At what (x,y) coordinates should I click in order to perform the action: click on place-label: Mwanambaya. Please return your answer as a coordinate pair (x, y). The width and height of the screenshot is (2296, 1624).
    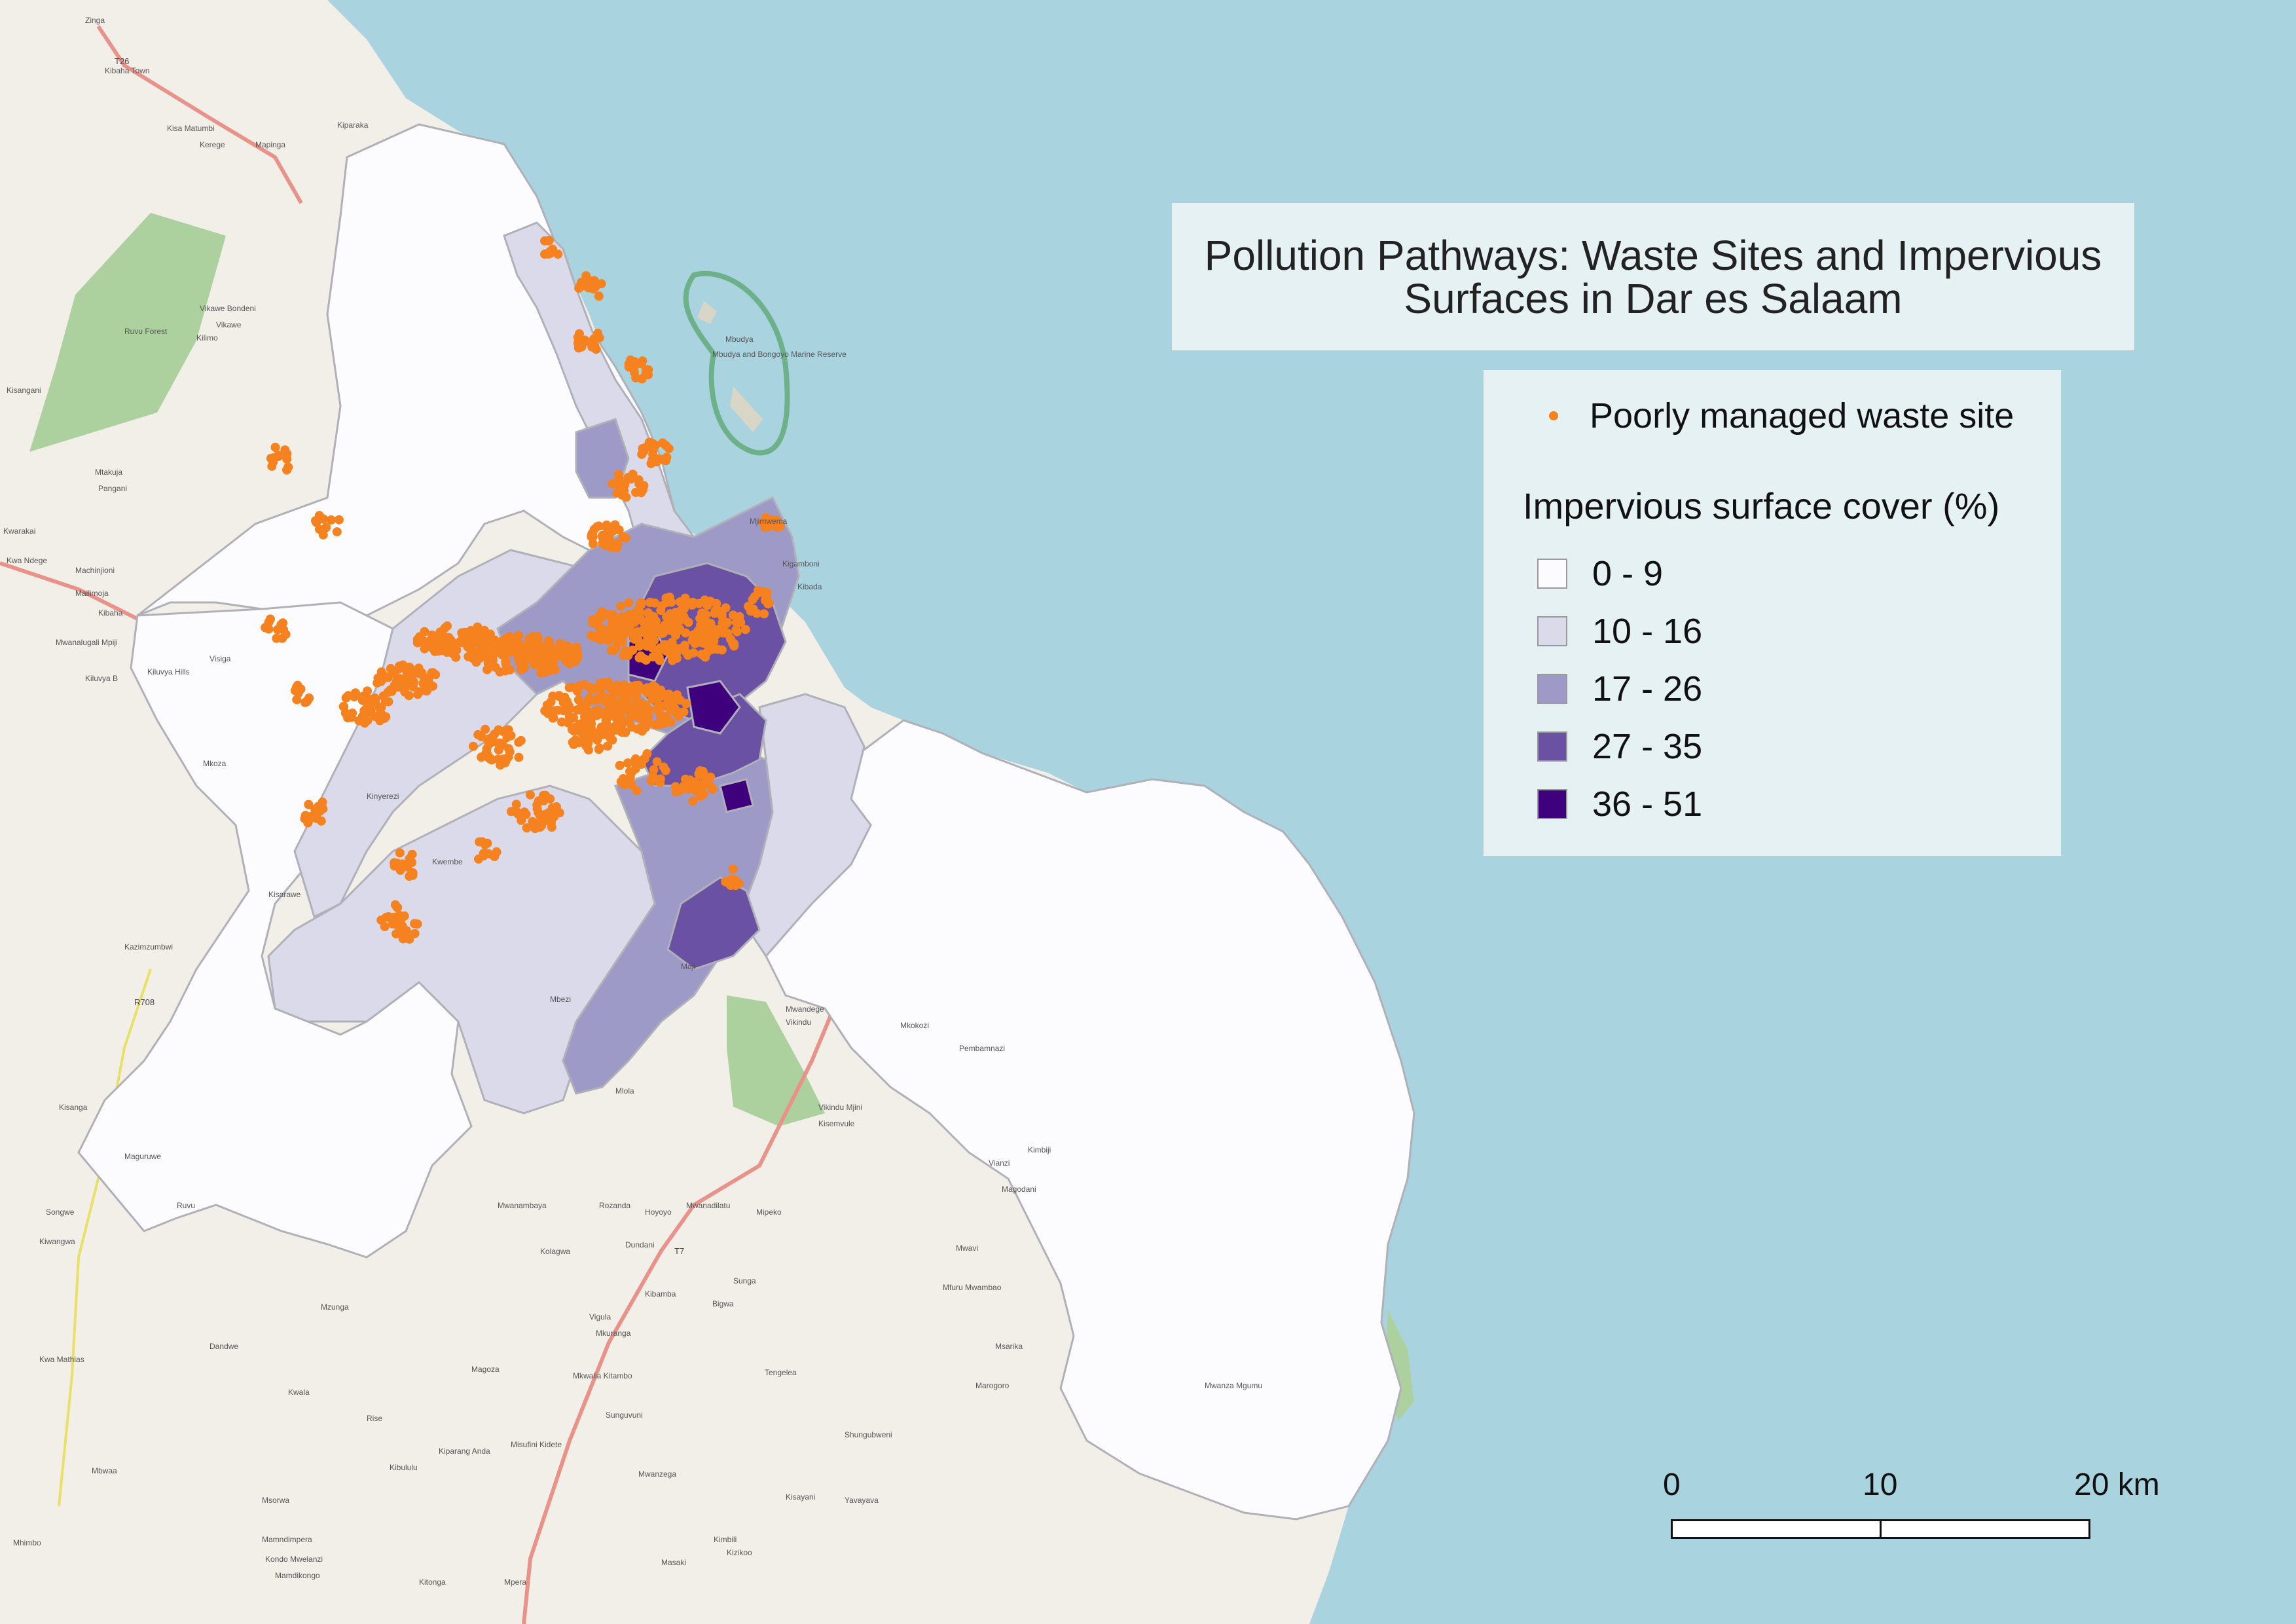
    Looking at the image, I should click on (522, 1205).